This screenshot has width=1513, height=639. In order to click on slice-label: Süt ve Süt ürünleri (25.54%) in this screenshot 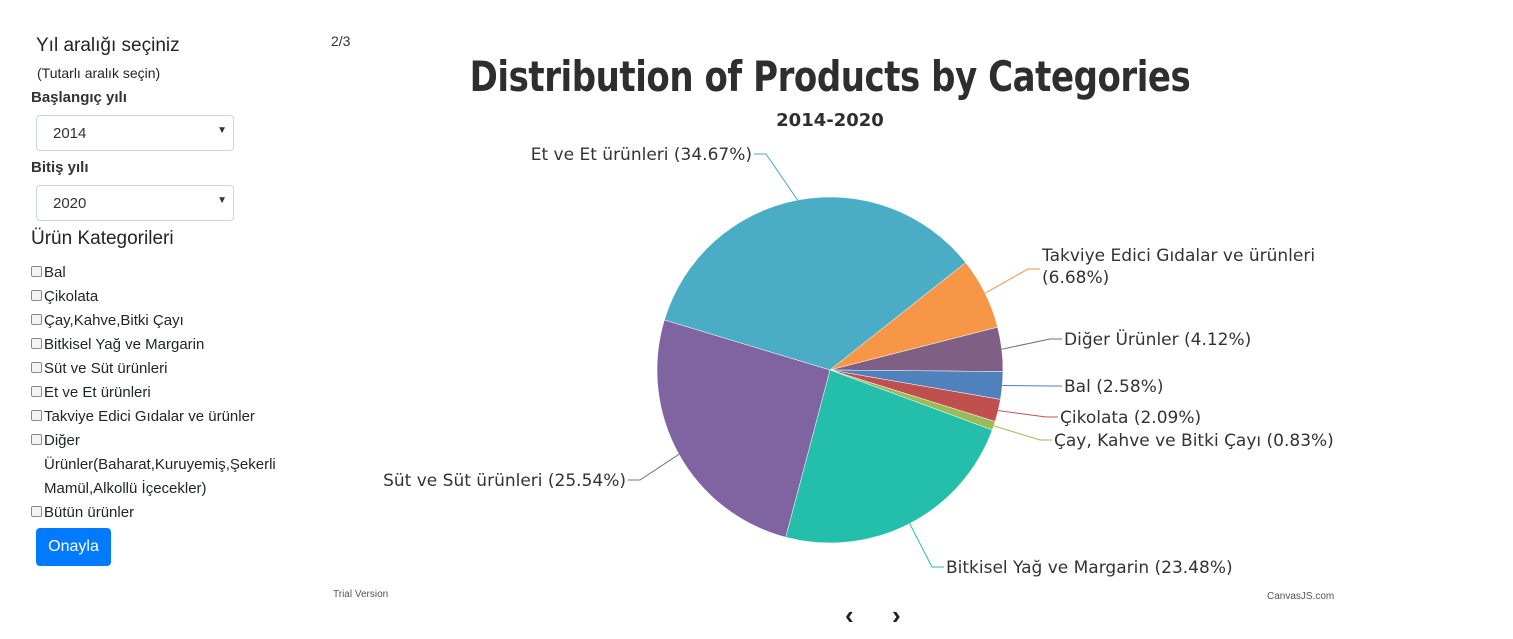, I will do `click(504, 481)`.